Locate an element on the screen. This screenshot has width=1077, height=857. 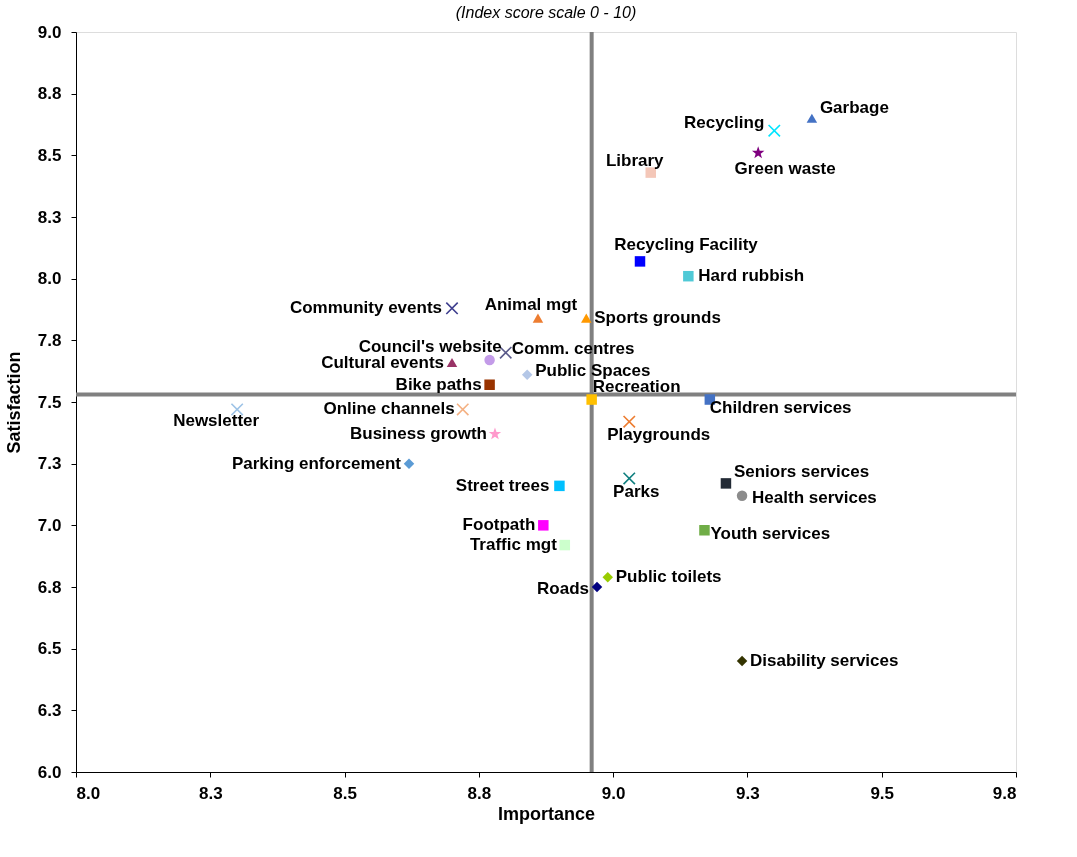
series-label: Parking enforcement is located at coordinates (316, 463).